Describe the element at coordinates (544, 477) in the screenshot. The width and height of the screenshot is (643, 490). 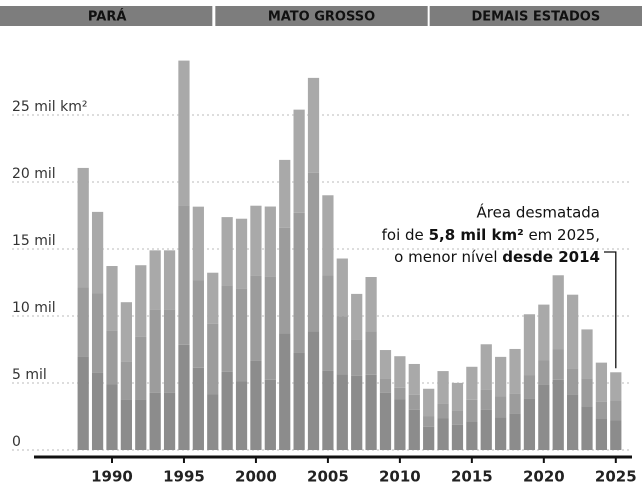
I see `x-tick-label: 2020` at that location.